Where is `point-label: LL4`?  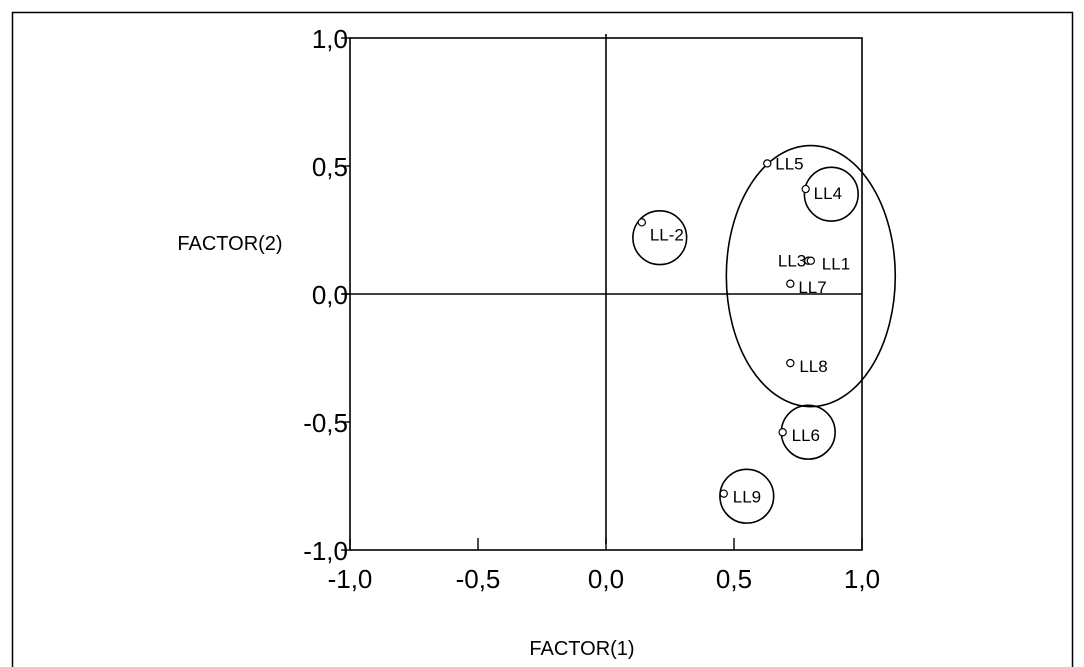 point-label: LL4 is located at coordinates (828, 193).